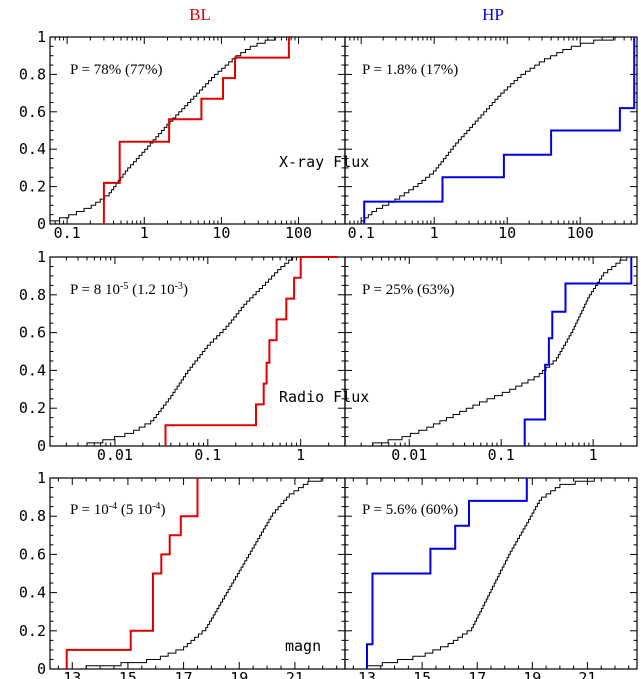 Image resolution: width=641 pixels, height=679 pixels. What do you see at coordinates (493, 14) in the screenshot?
I see `column-title-hp: HP` at bounding box center [493, 14].